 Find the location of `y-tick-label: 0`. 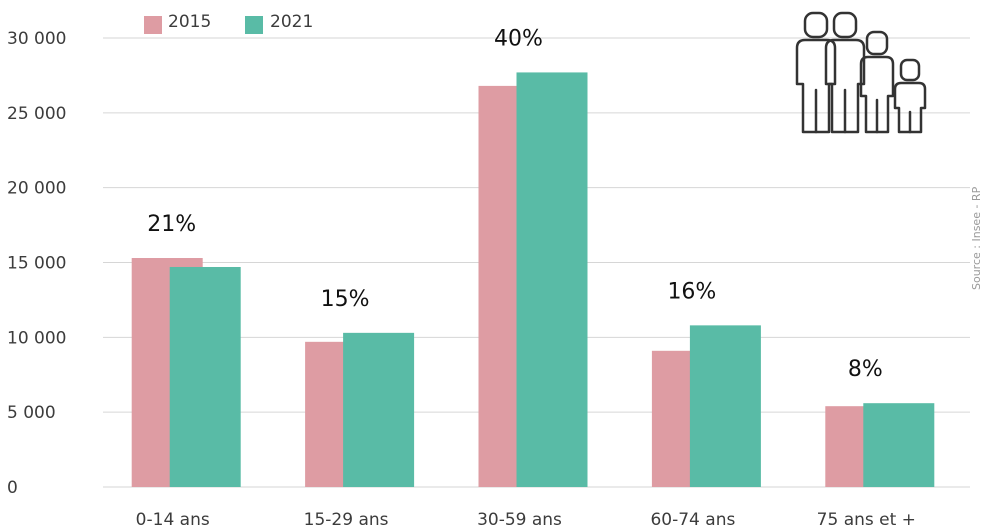

y-tick-label: 0 is located at coordinates (12, 488).